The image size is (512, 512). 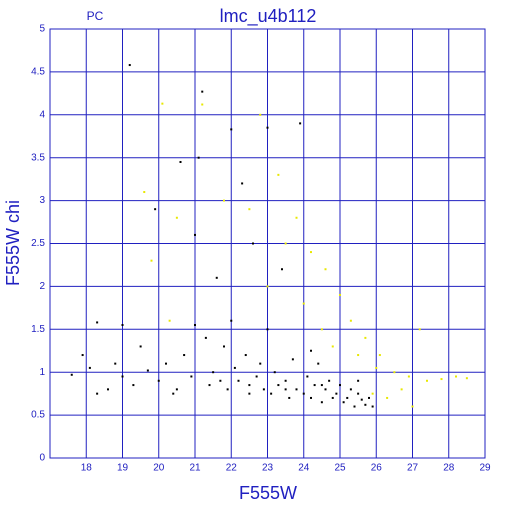 What do you see at coordinates (268, 468) in the screenshot?
I see `x-tick-label: 23` at bounding box center [268, 468].